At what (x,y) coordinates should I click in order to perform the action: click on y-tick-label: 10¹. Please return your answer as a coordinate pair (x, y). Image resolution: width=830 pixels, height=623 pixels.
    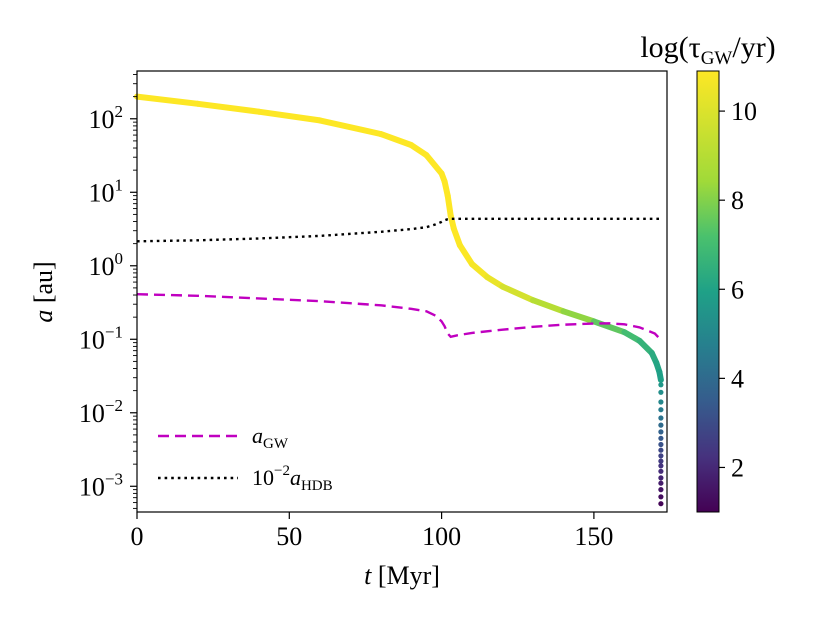
    Looking at the image, I should click on (106, 191).